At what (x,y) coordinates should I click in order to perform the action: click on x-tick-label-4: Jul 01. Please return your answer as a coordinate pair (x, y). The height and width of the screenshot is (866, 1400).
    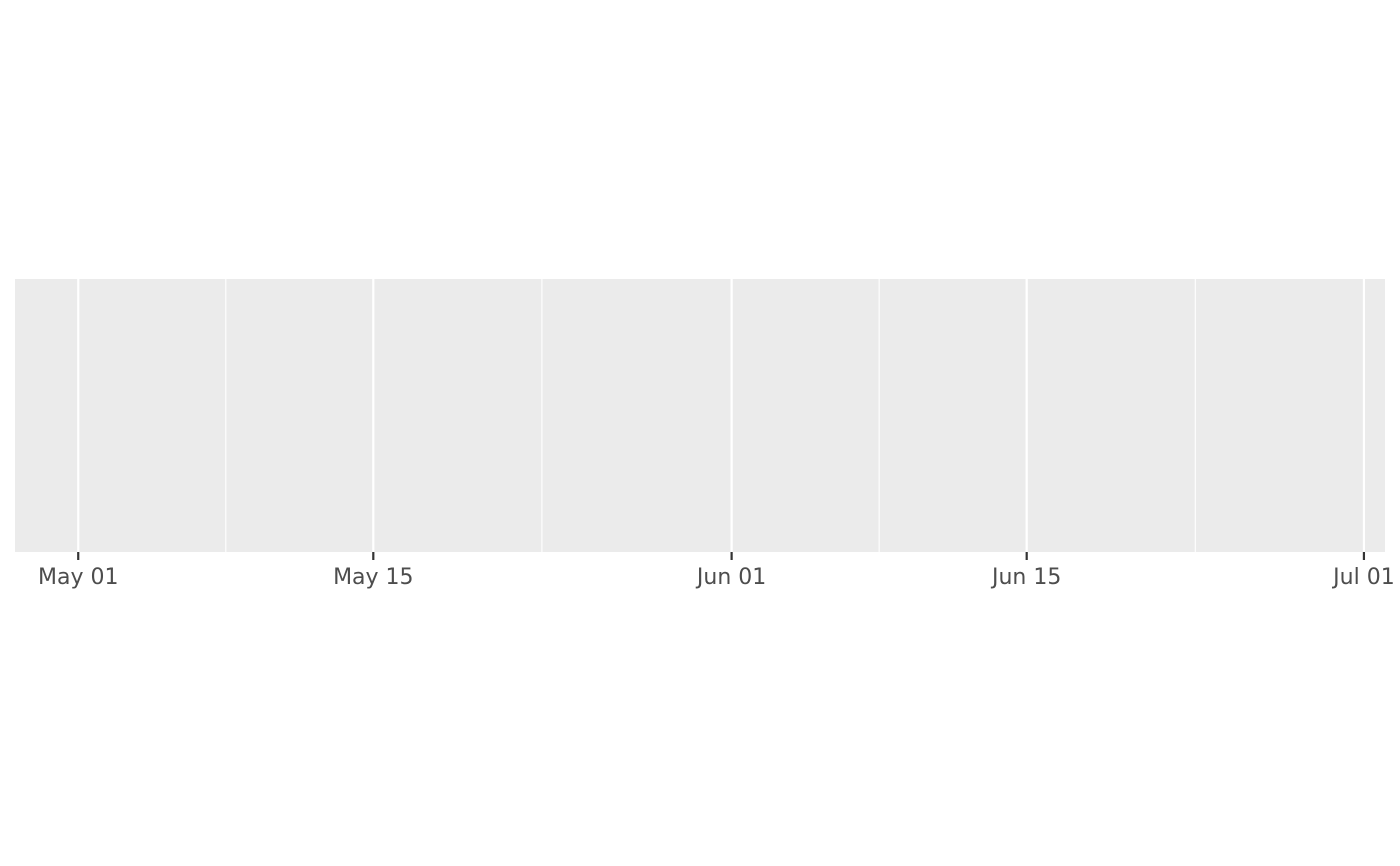
    Looking at the image, I should click on (1363, 577).